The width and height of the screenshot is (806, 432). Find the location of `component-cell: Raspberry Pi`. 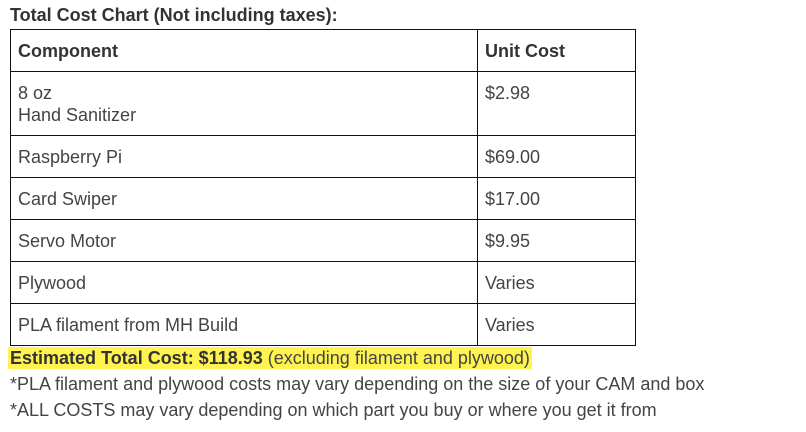

component-cell: Raspberry Pi is located at coordinates (244, 156).